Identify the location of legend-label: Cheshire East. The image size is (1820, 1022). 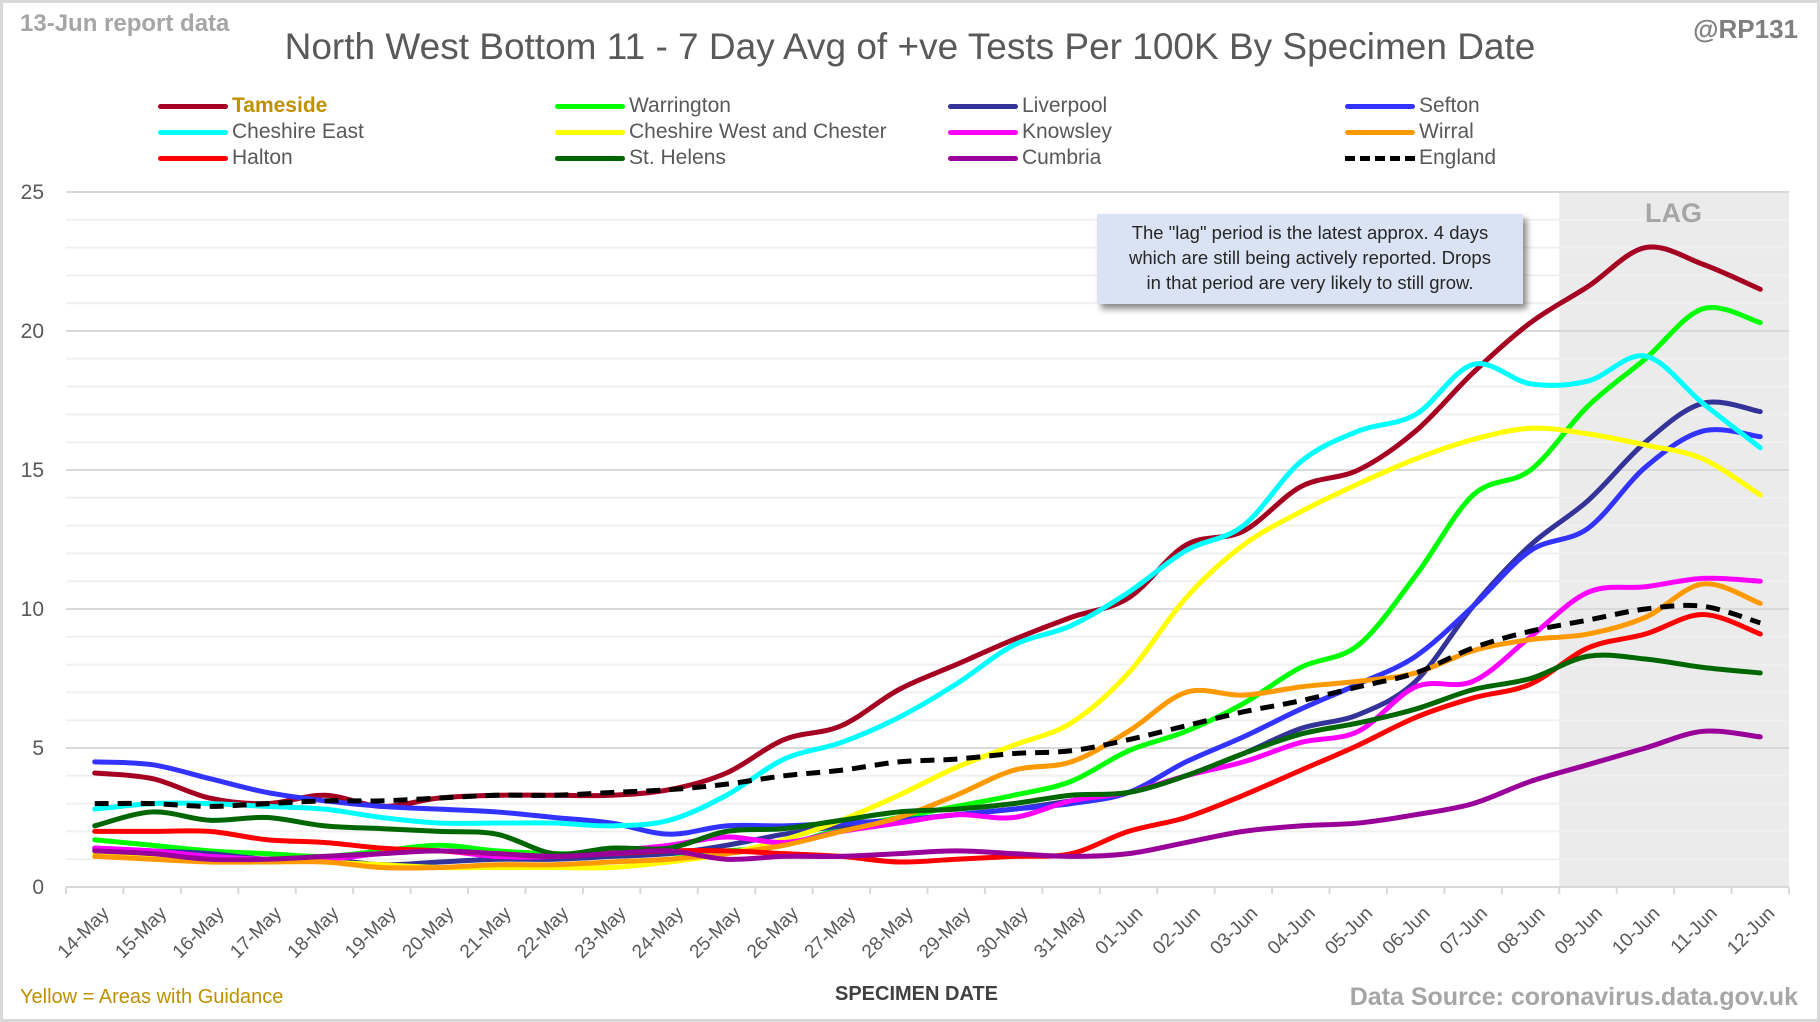
(298, 131).